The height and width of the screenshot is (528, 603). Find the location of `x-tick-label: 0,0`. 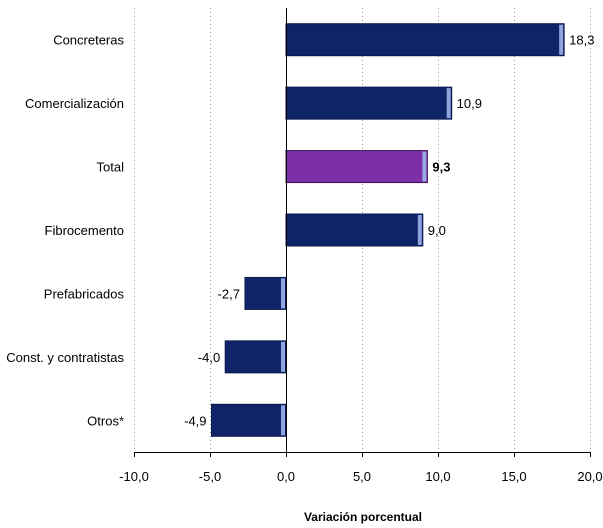

x-tick-label: 0,0 is located at coordinates (286, 476).